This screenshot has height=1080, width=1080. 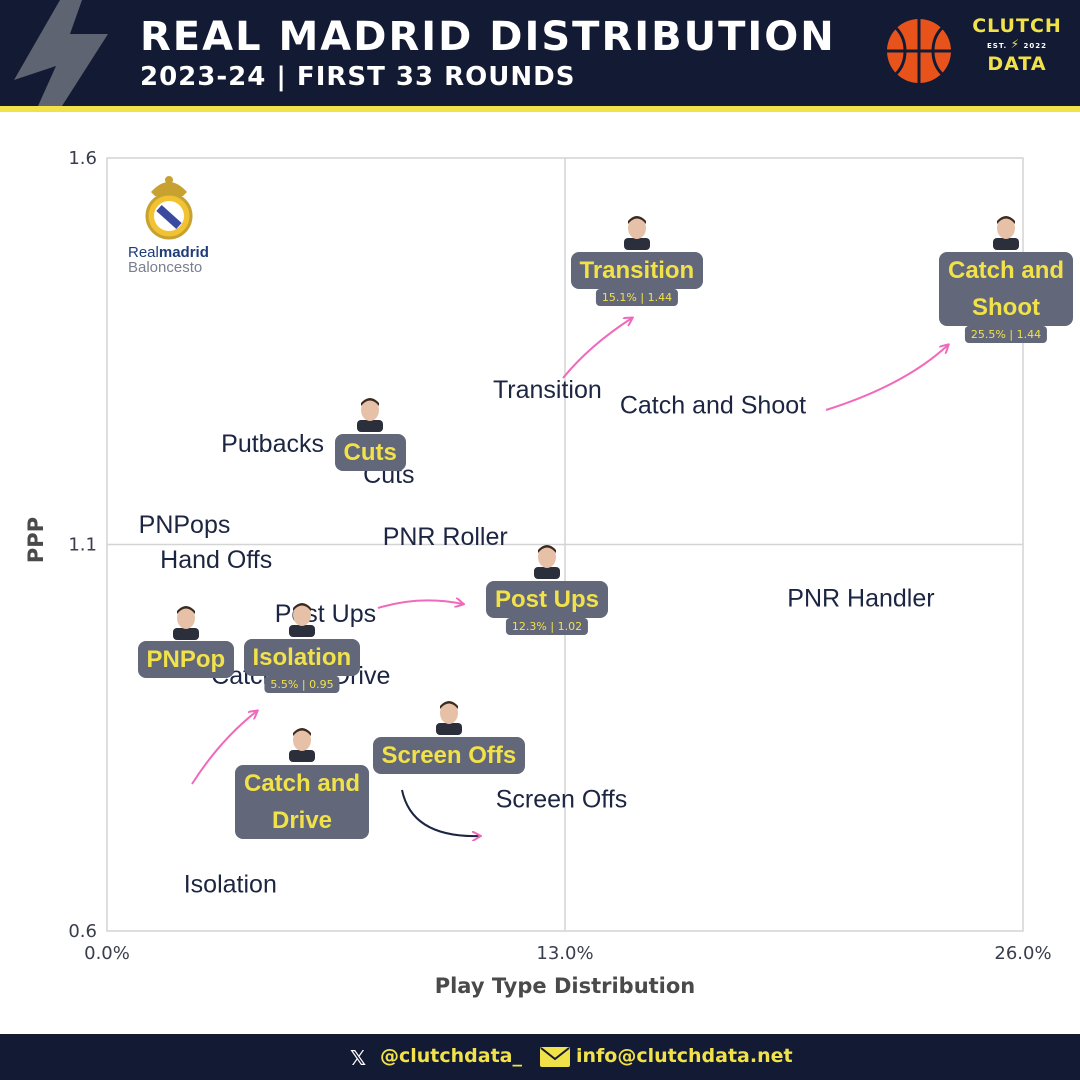 I want to click on highlight-callout: Transition, so click(x=637, y=270).